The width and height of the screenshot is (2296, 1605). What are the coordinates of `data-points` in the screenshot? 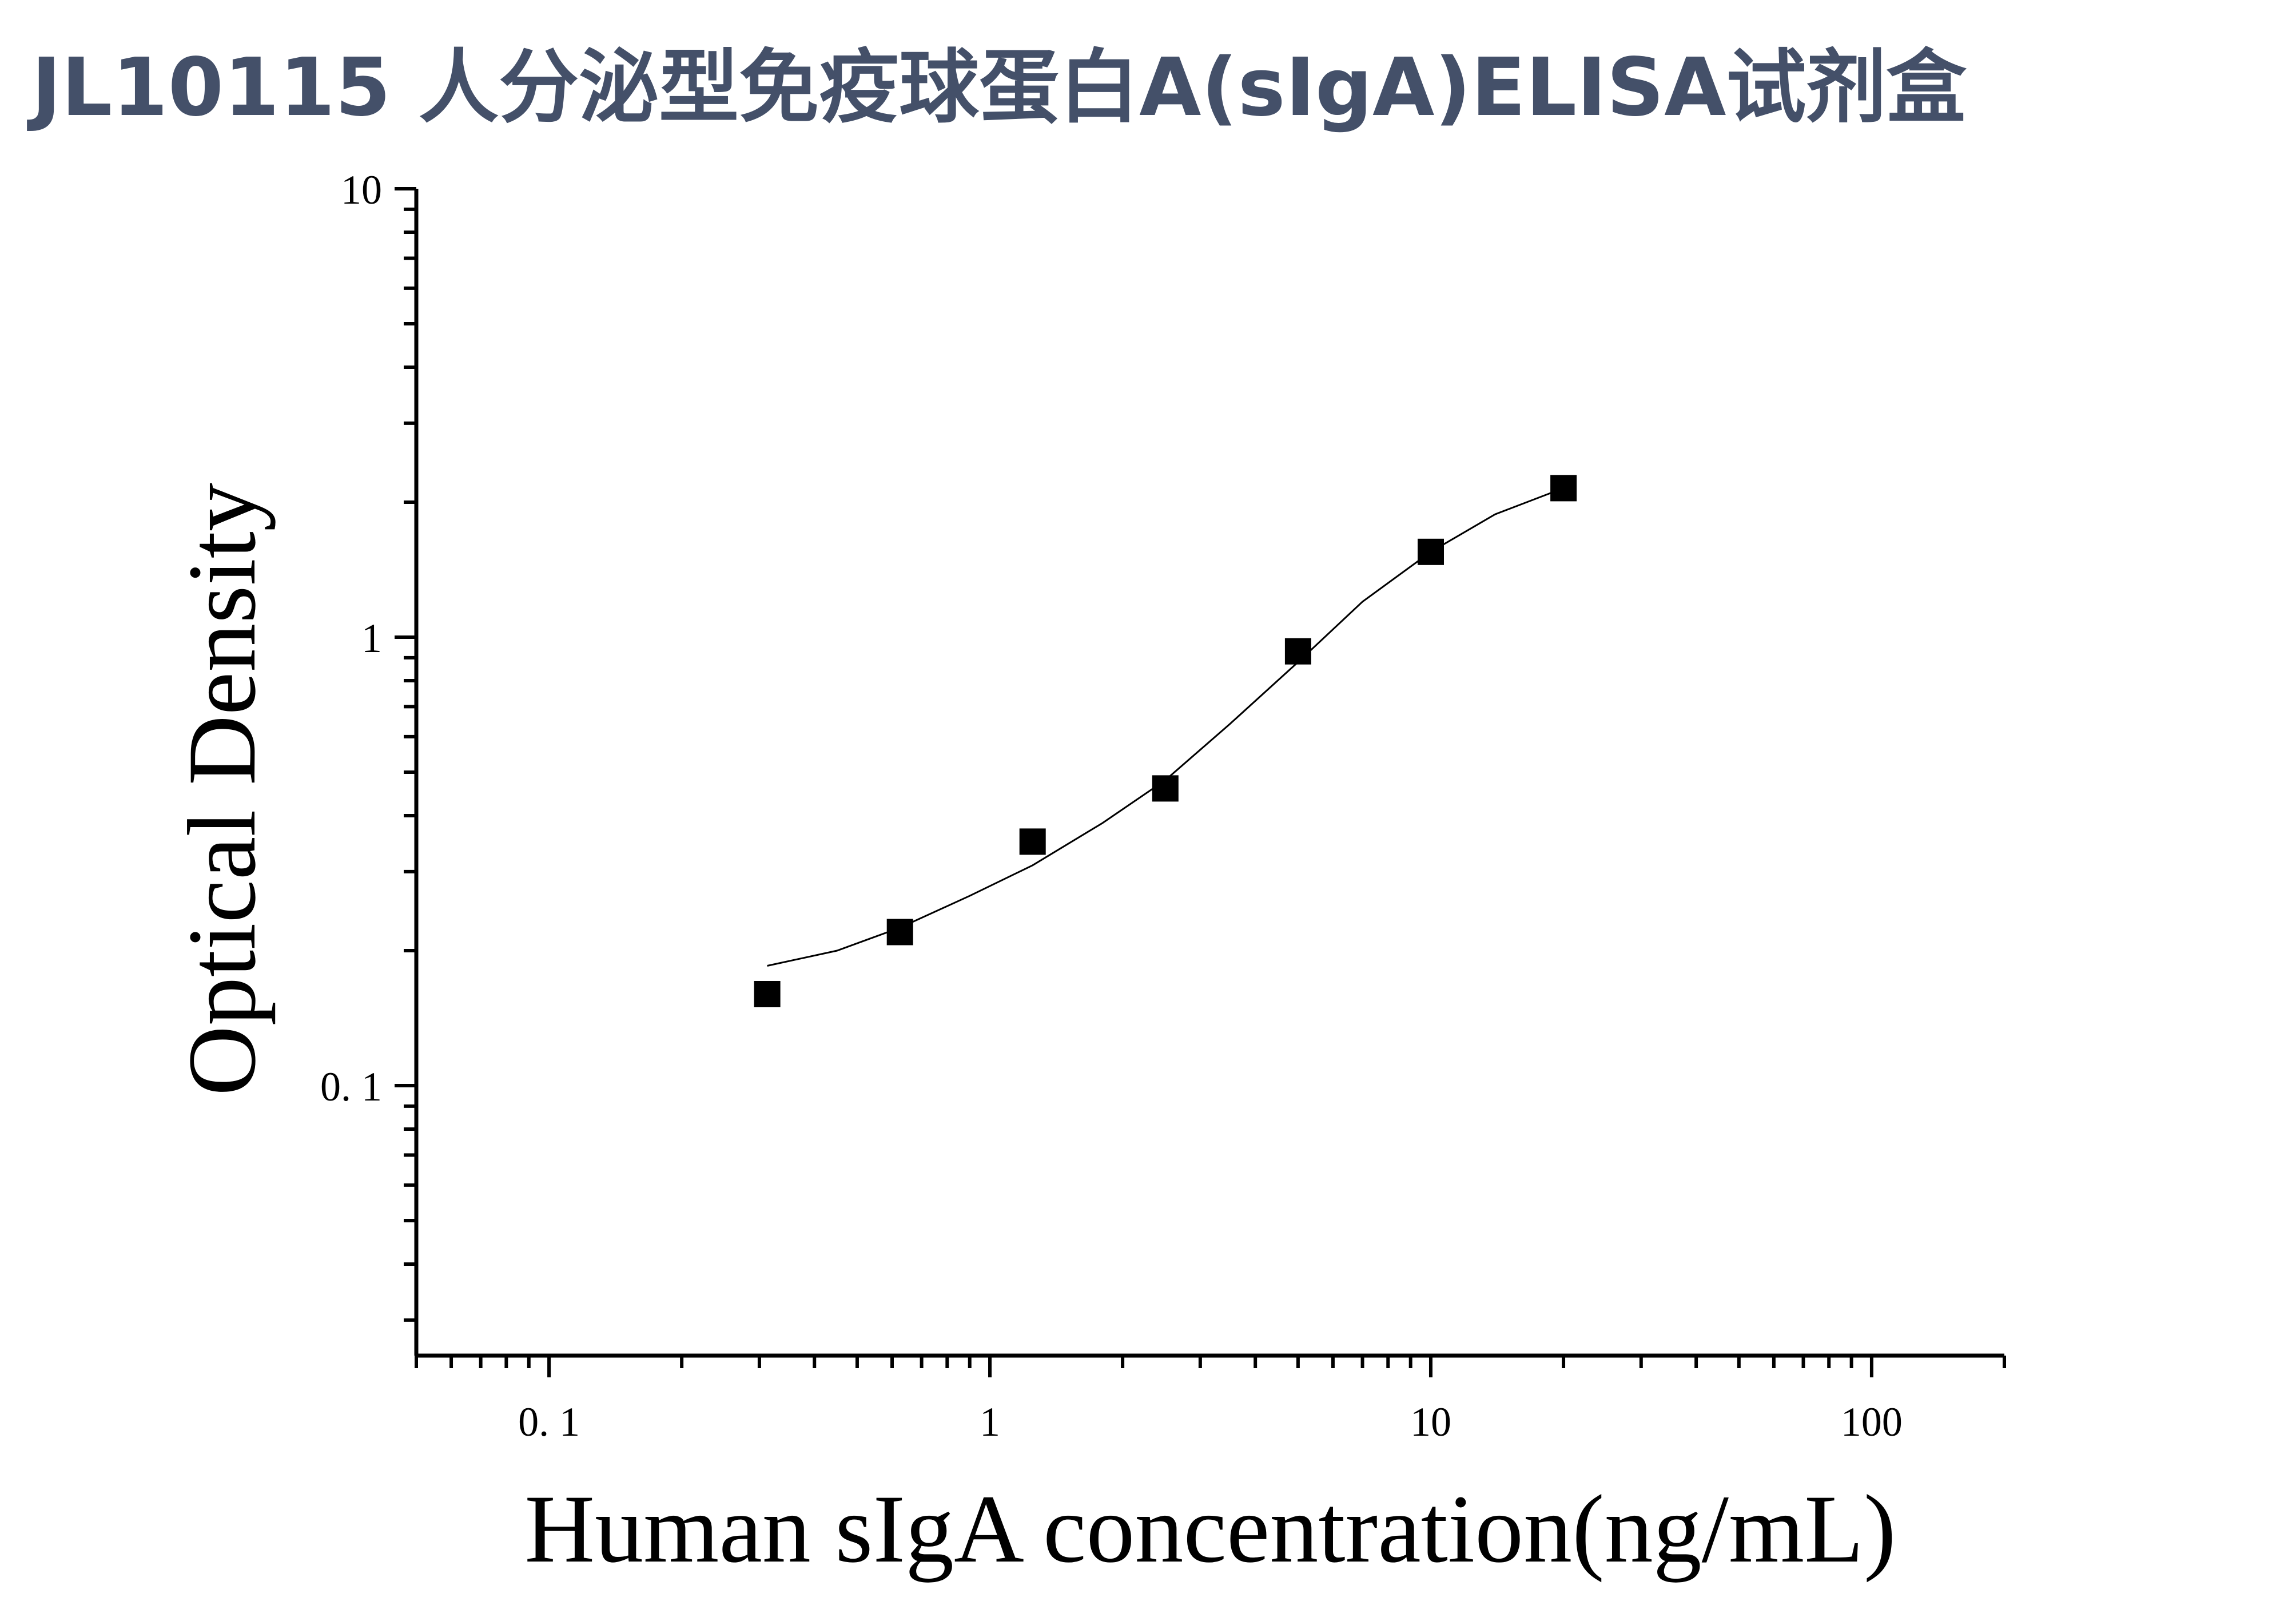 It's located at (1166, 741).